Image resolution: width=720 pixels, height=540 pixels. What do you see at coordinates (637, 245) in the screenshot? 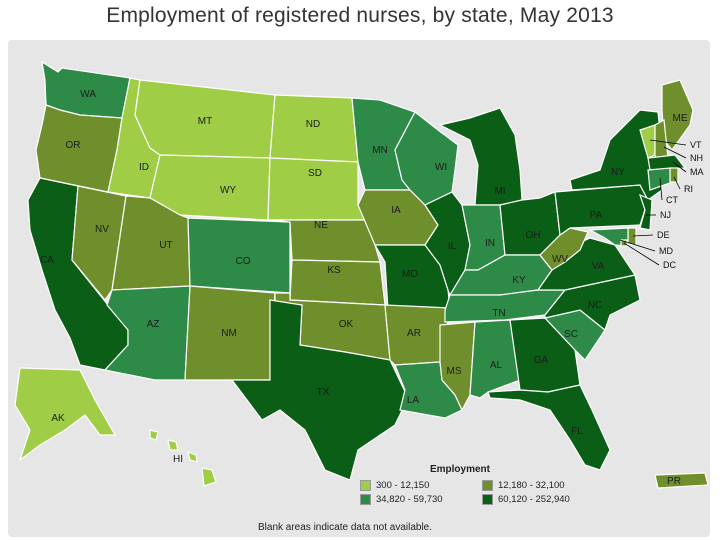
I see `leader-line-md` at bounding box center [637, 245].